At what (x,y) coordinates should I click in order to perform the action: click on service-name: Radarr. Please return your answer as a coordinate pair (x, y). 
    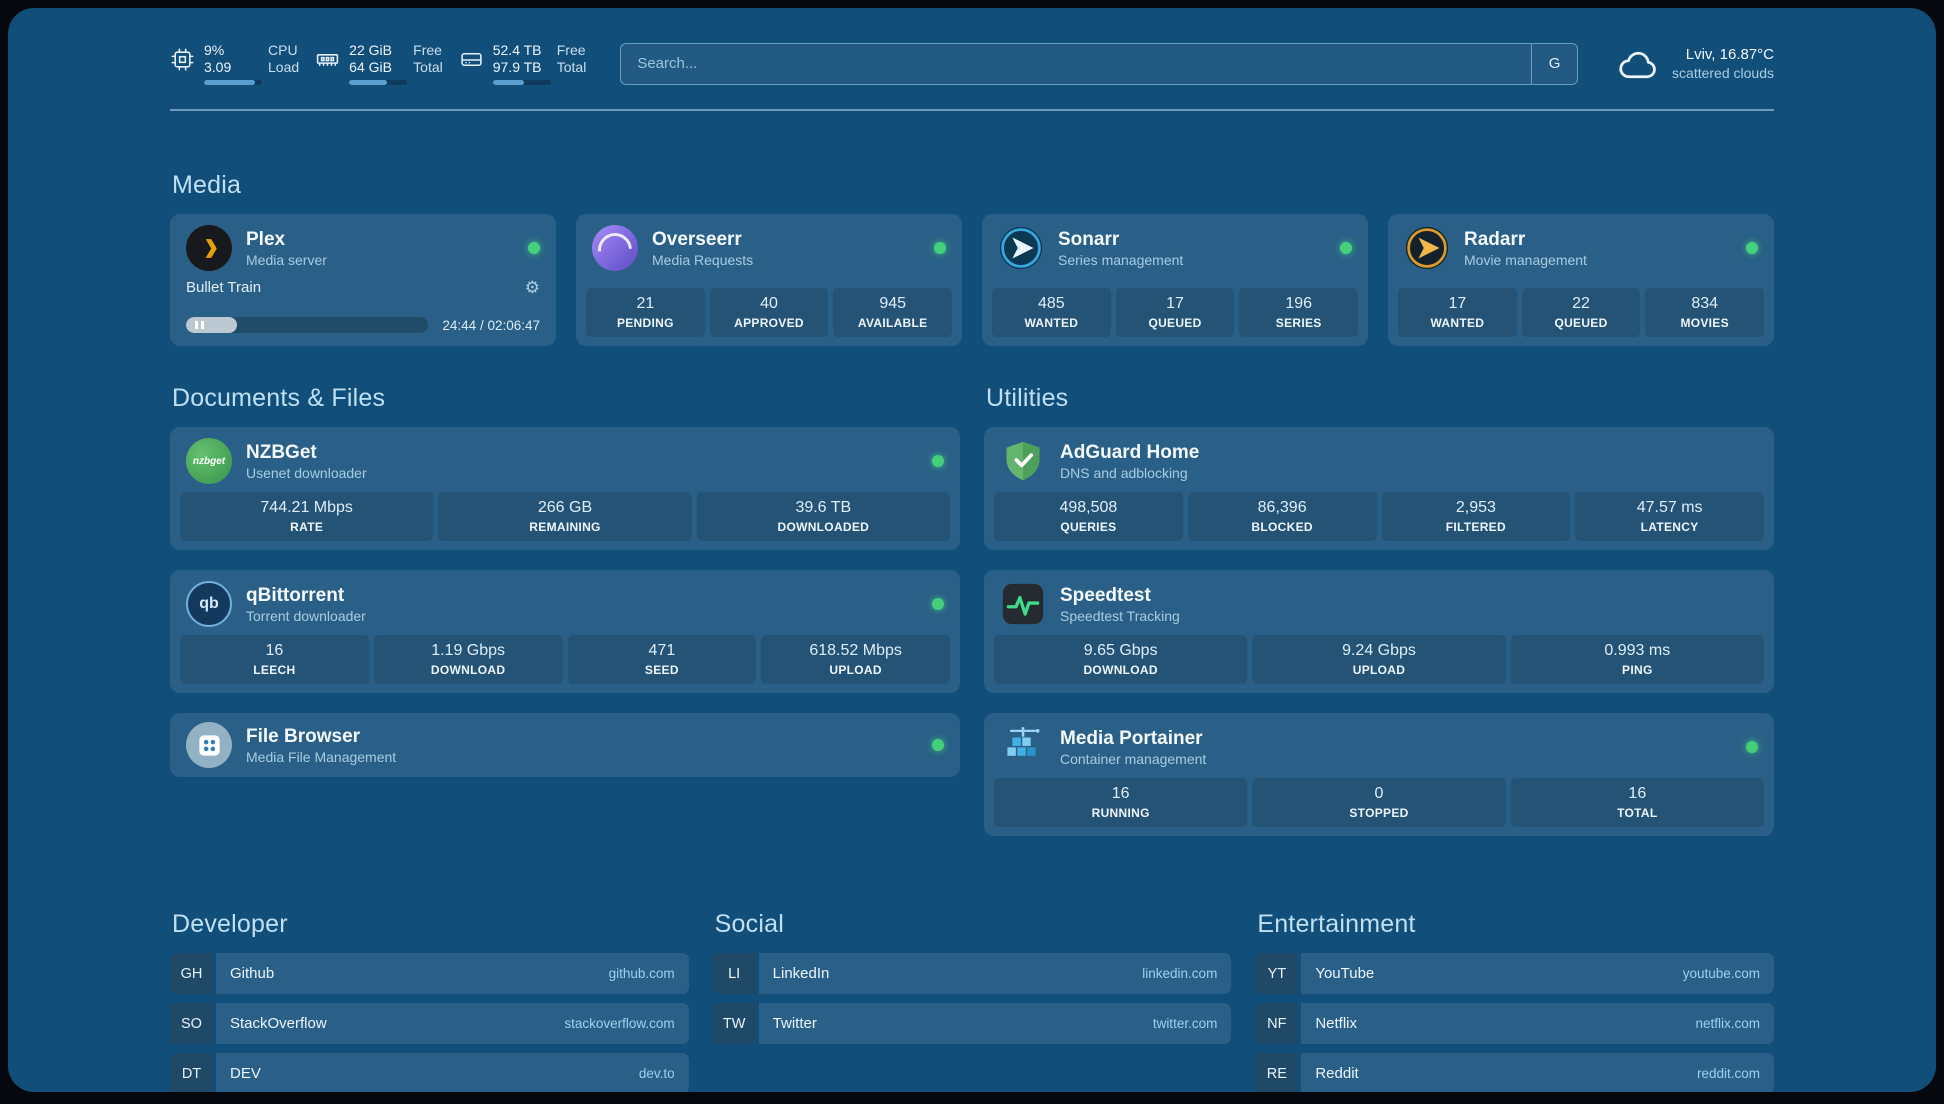
    Looking at the image, I should click on (1495, 239).